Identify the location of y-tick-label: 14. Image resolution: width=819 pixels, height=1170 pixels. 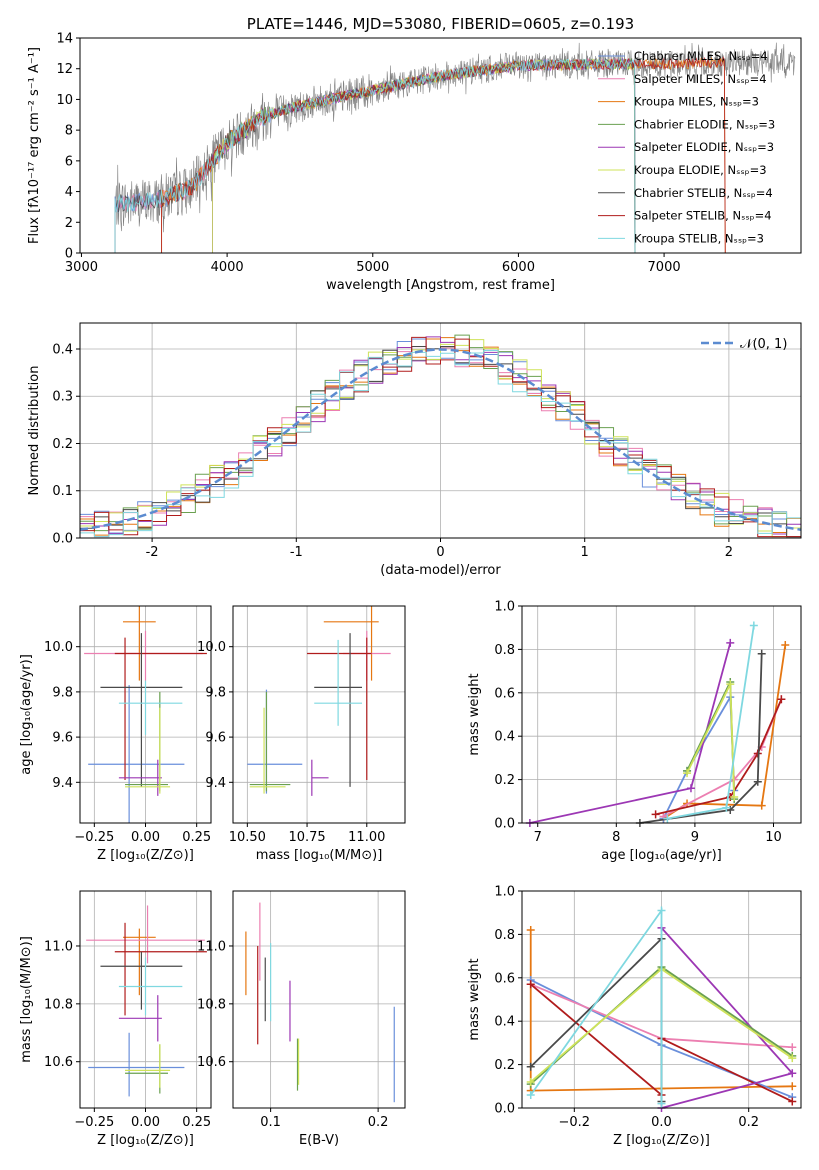
(64, 39).